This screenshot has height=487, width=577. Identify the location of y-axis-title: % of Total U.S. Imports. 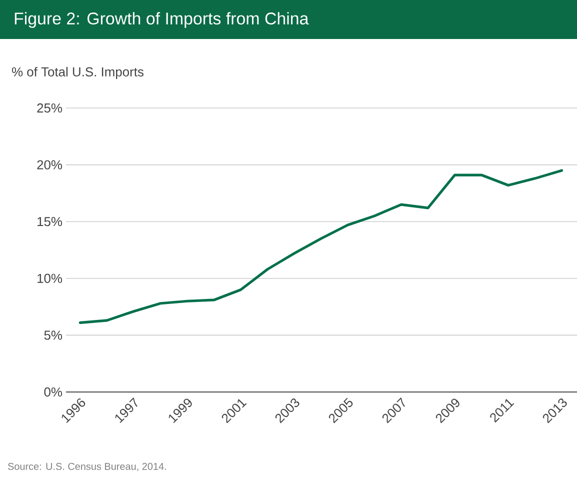
(78, 73).